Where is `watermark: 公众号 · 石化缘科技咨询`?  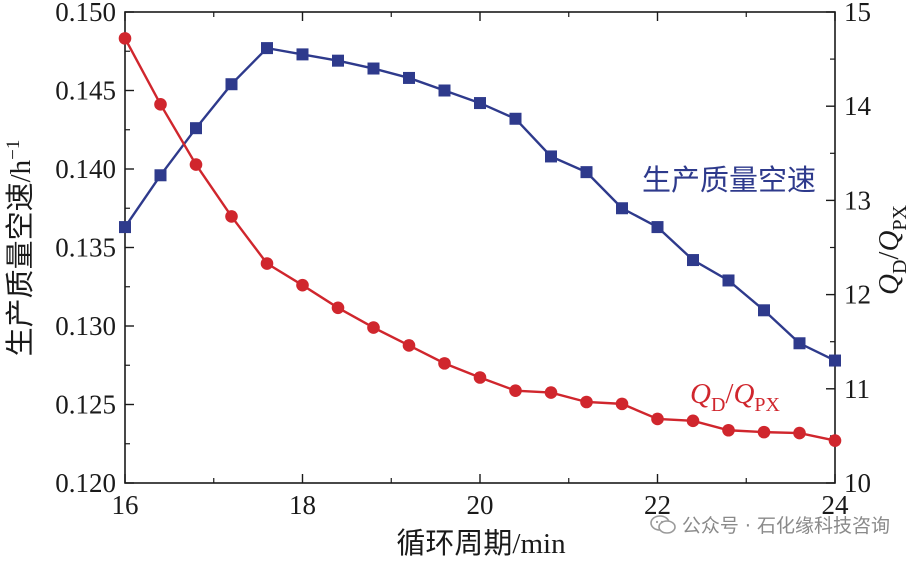 watermark: 公众号 · 石化缘科技咨询 is located at coordinates (770, 524).